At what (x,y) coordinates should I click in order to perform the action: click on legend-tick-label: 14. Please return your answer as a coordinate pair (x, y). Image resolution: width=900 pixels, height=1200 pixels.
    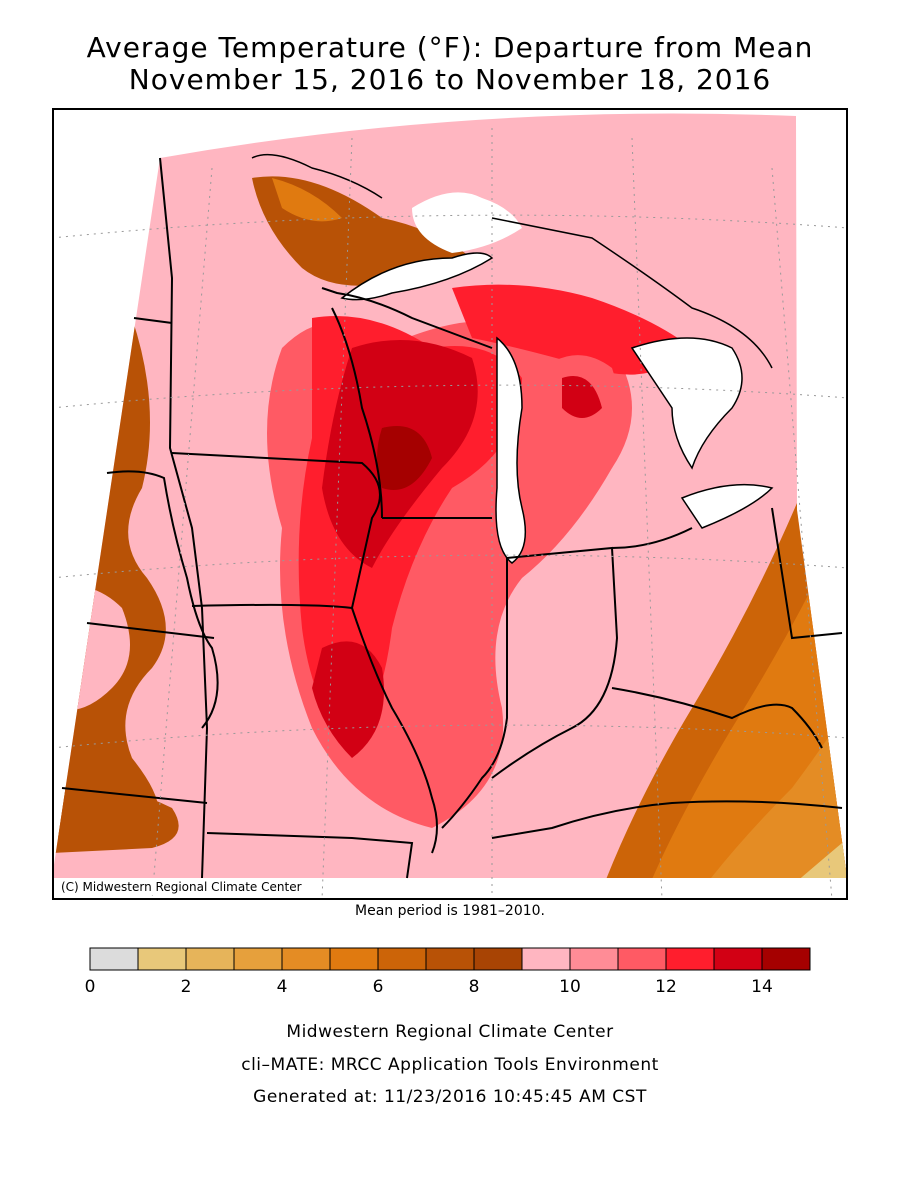
    Looking at the image, I should click on (762, 987).